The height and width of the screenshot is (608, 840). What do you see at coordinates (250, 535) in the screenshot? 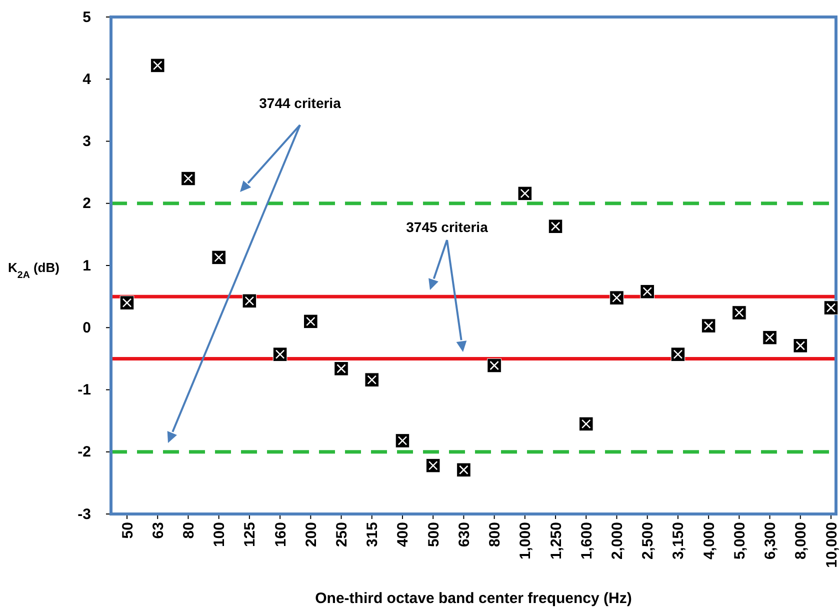
I see `x-tick-label: 125` at bounding box center [250, 535].